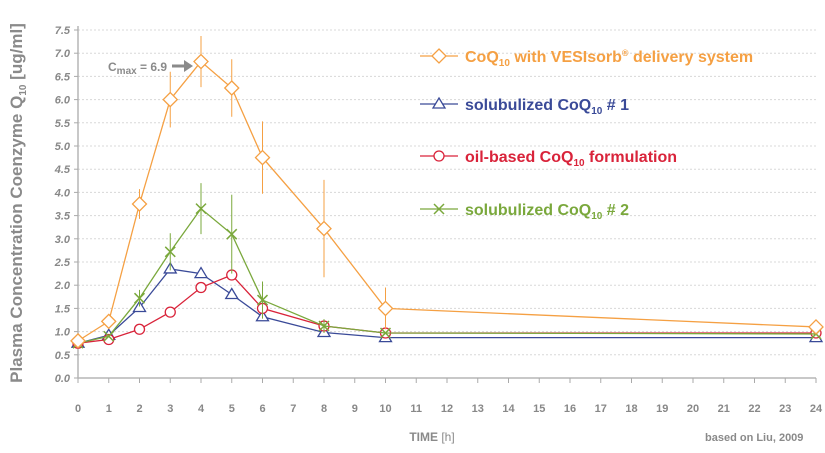 Image resolution: width=825 pixels, height=453 pixels. I want to click on legend-label-part: # 2, so click(615, 210).